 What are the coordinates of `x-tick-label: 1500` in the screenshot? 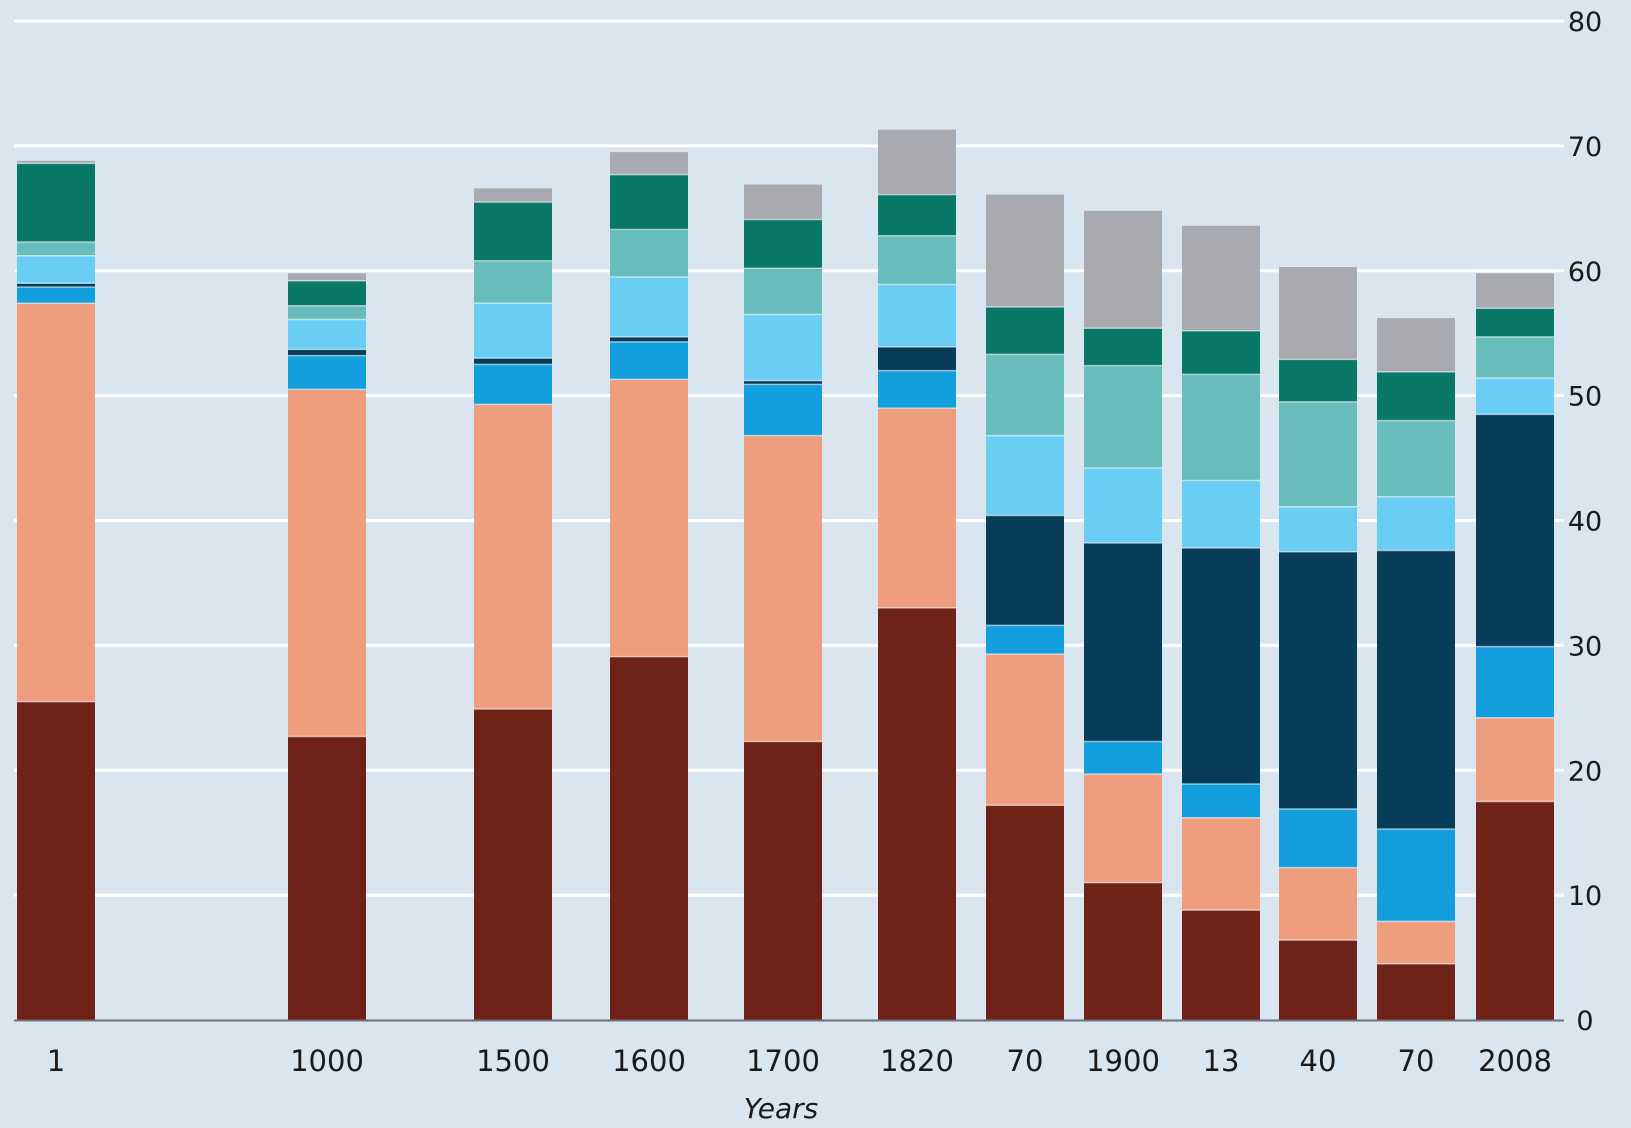 It's located at (513, 1061).